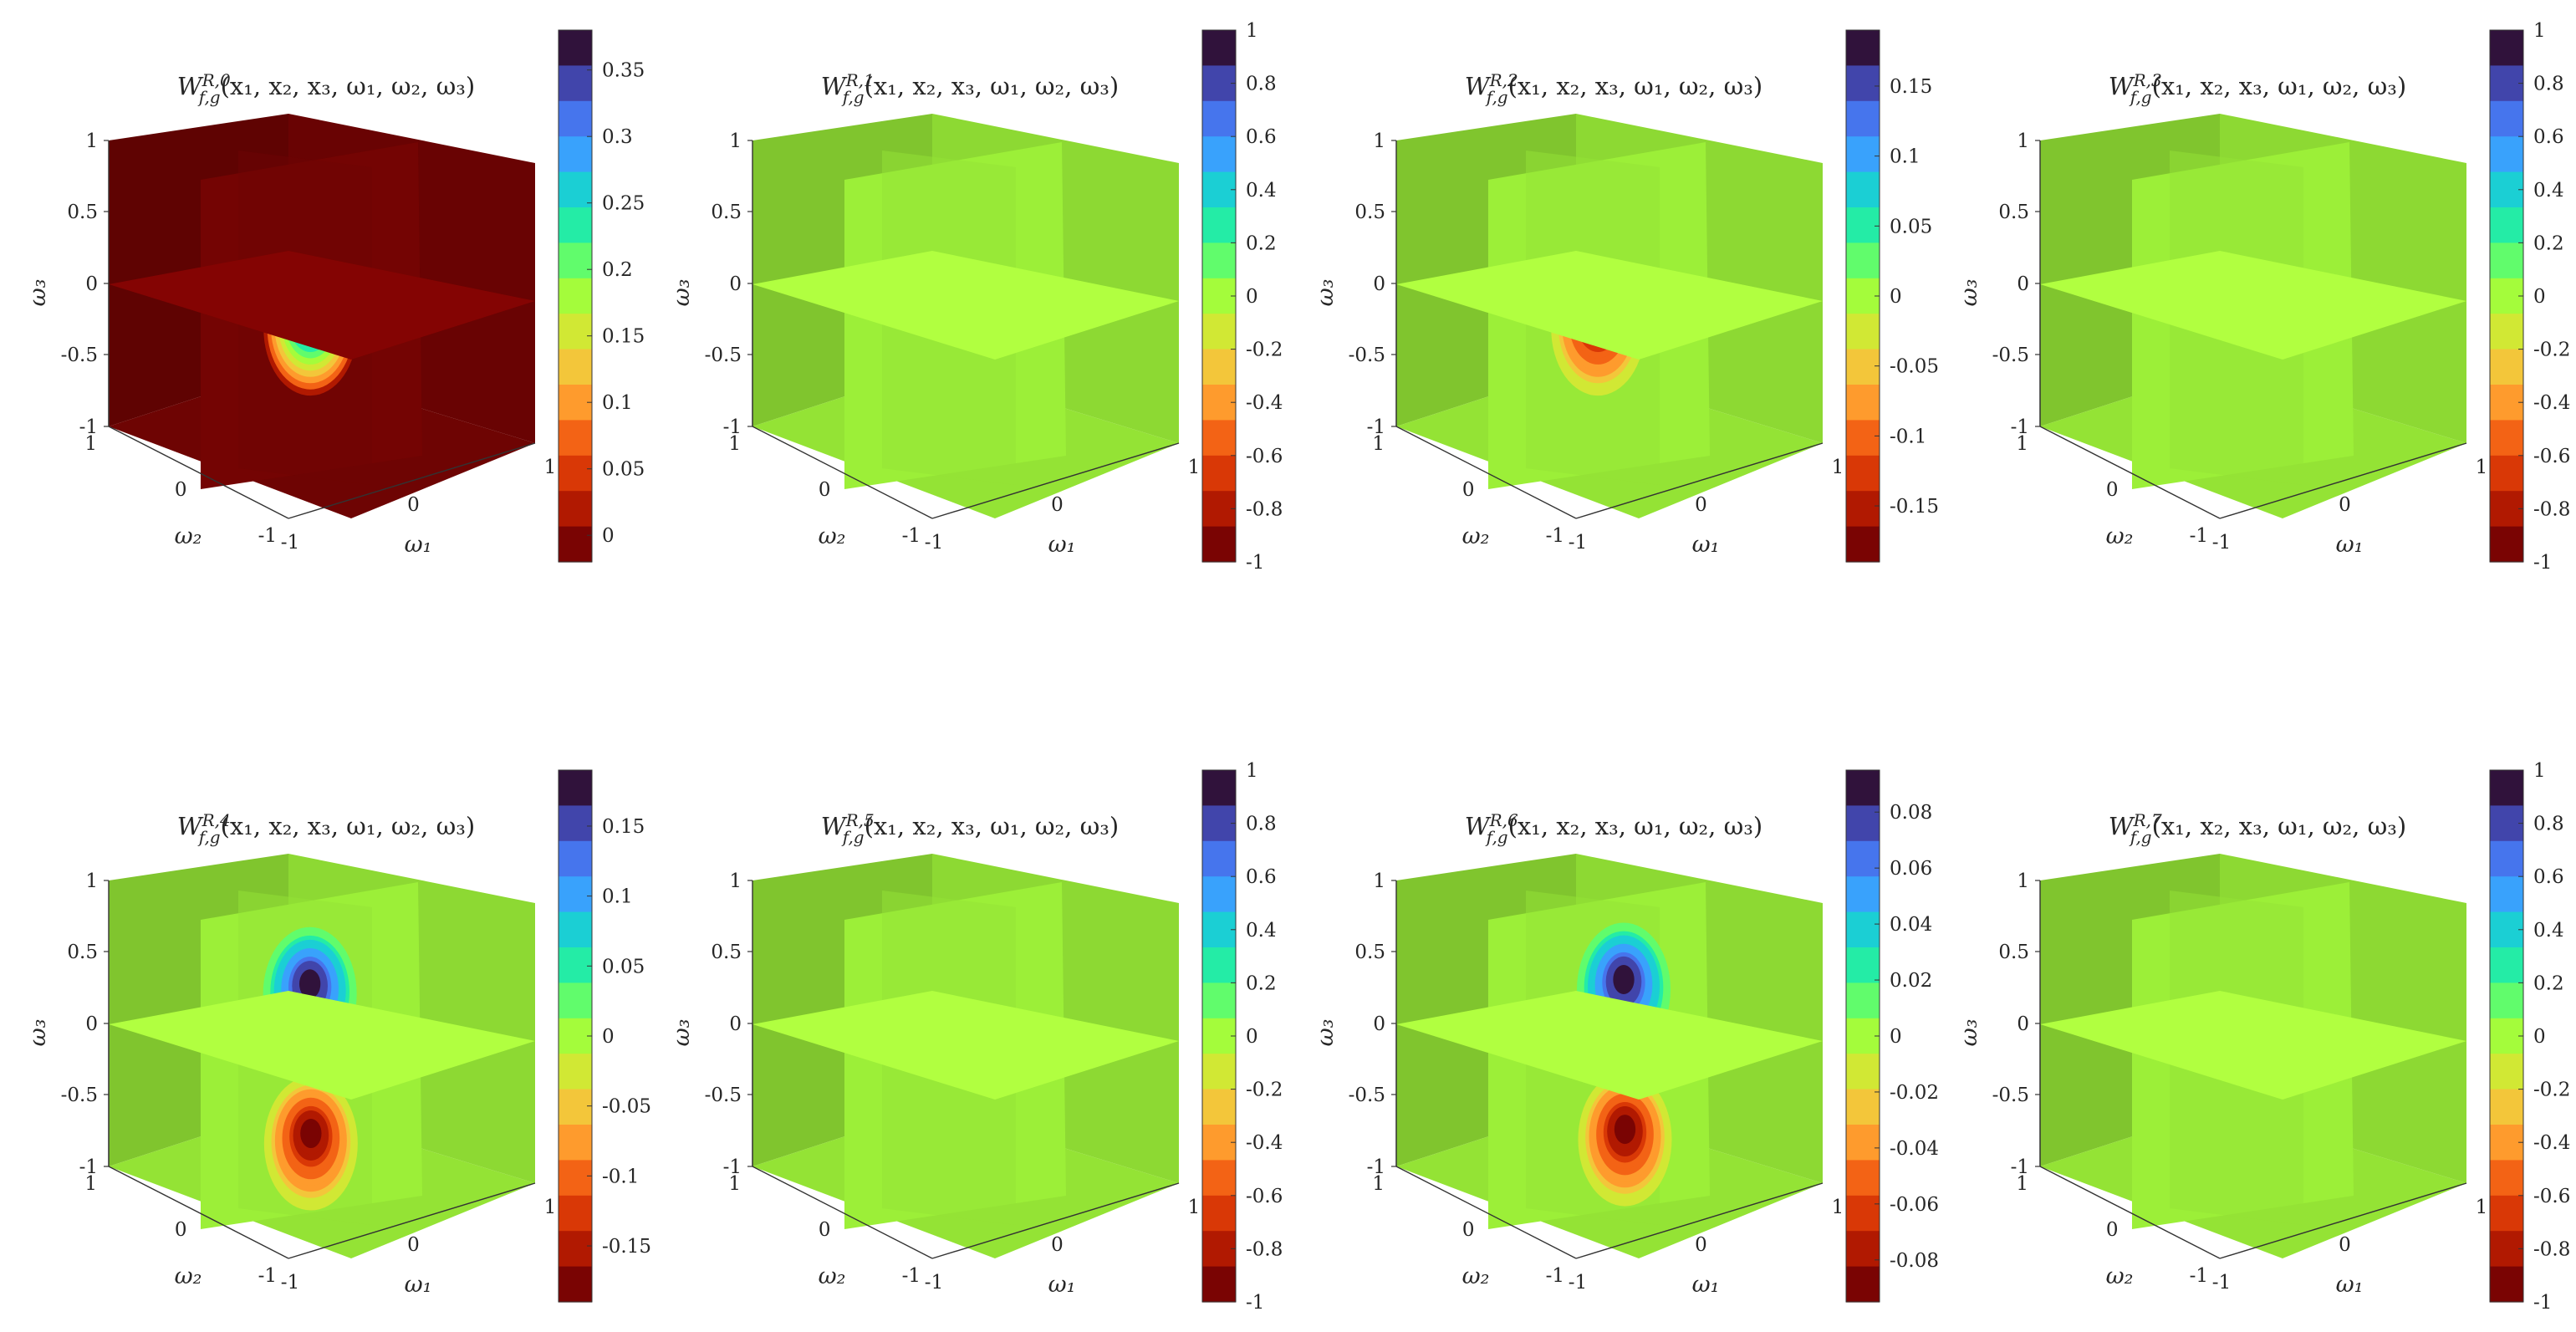  Describe the element at coordinates (1062, 1285) in the screenshot. I see `xlabel: ω₁` at that location.